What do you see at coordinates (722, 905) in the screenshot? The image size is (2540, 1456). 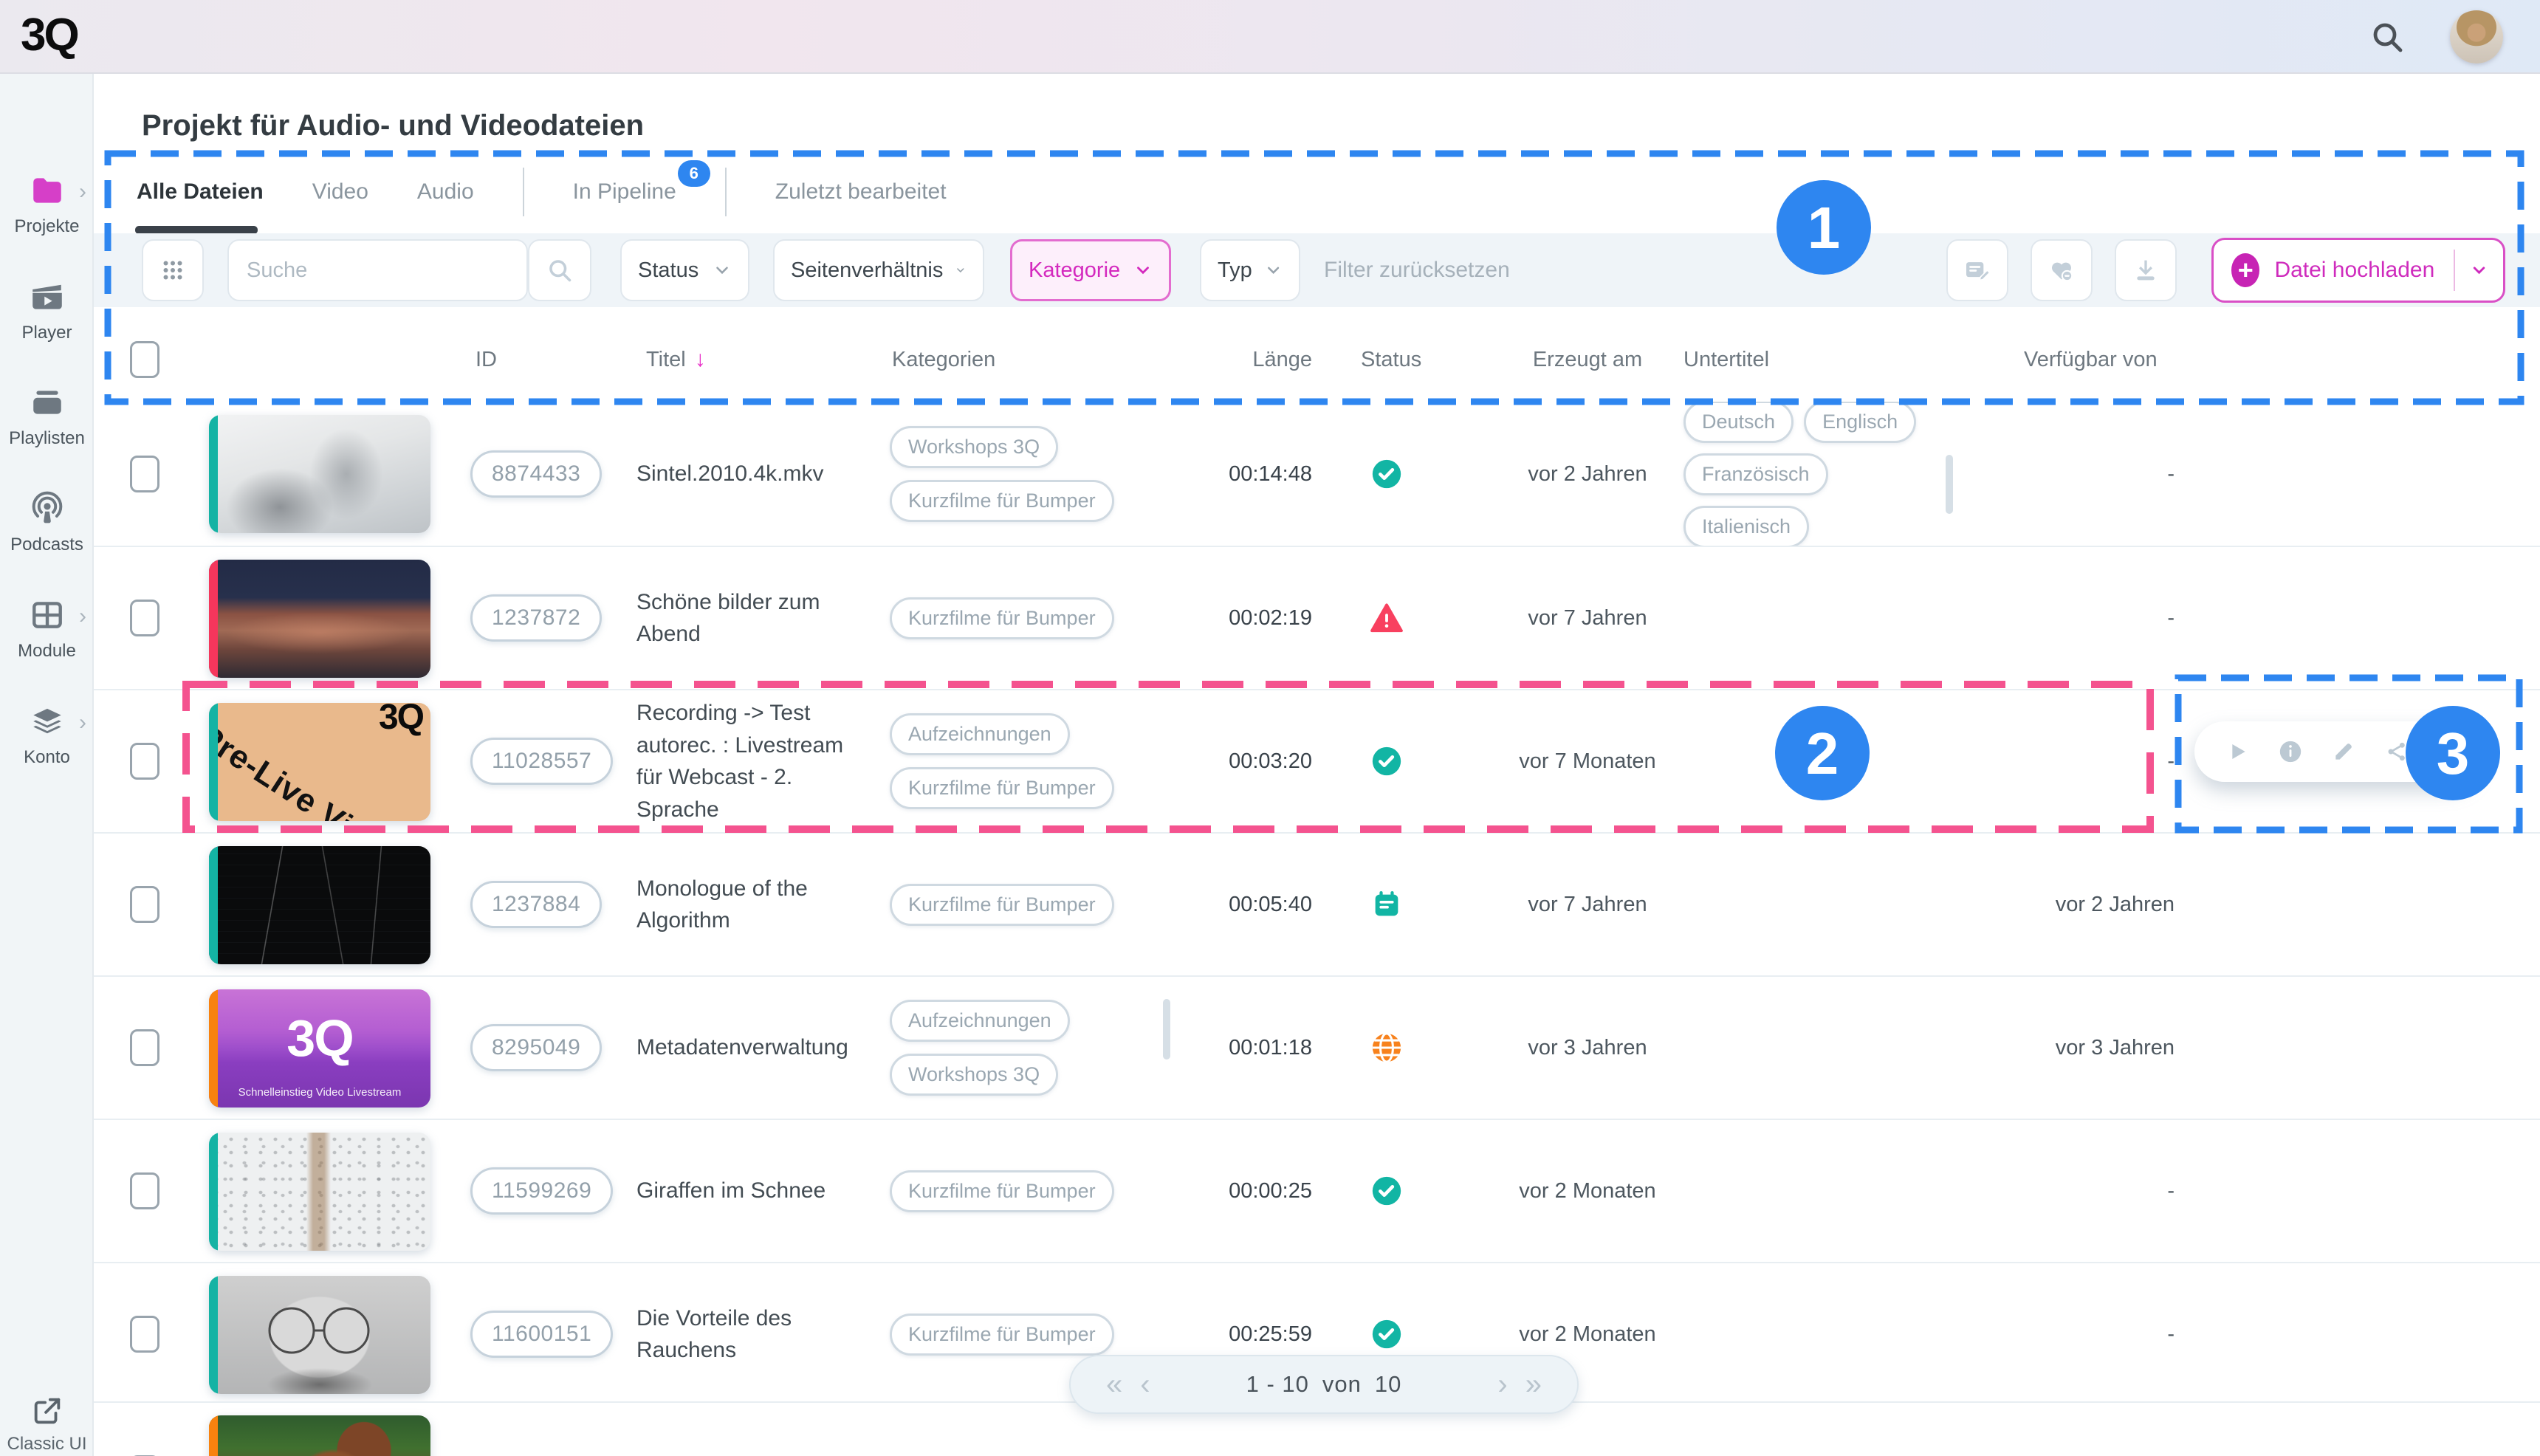 I see `video-title: Monologue of the Algorithm` at bounding box center [722, 905].